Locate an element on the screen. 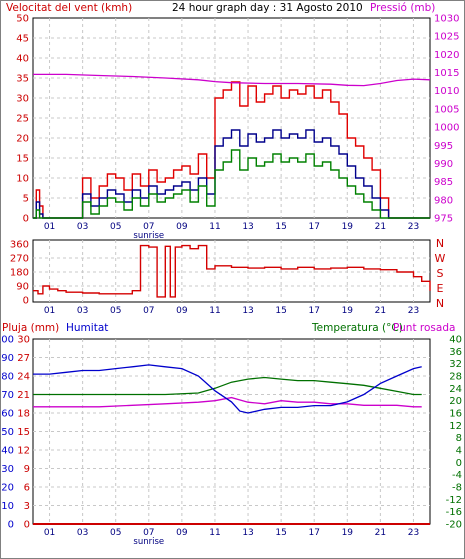 The width and height of the screenshot is (465, 559). wind-y-tick-label: 5 is located at coordinates (26, 199).